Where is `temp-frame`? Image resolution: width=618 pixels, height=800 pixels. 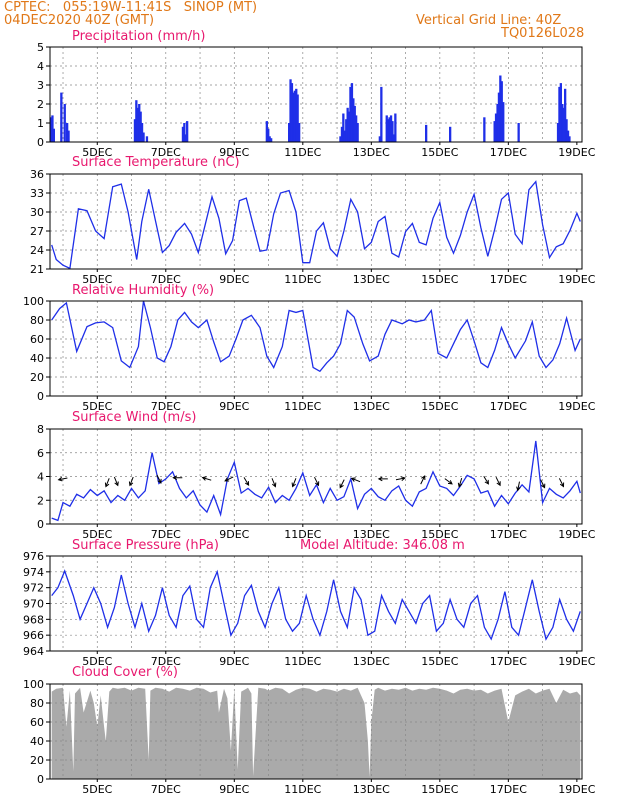
temp-frame is located at coordinates (316, 221).